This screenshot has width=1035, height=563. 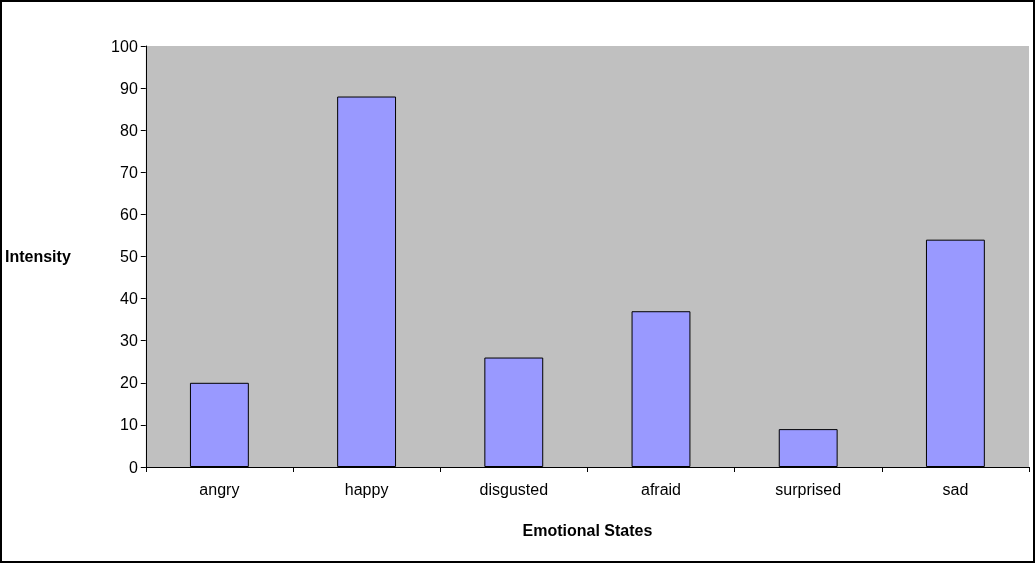 I want to click on y-tick-label: 30, so click(x=128, y=341).